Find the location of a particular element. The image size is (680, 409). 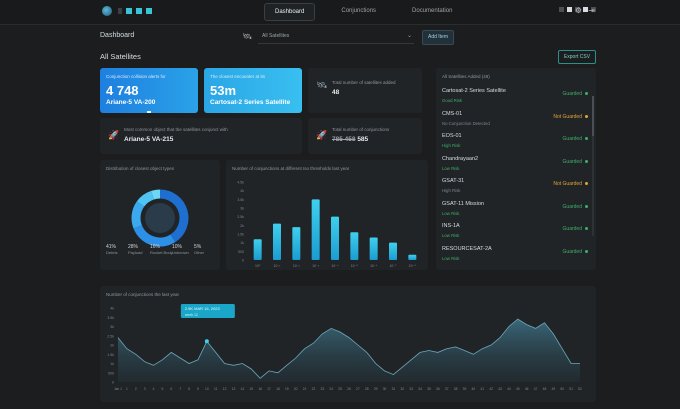

window-indicators is located at coordinates (577, 9).